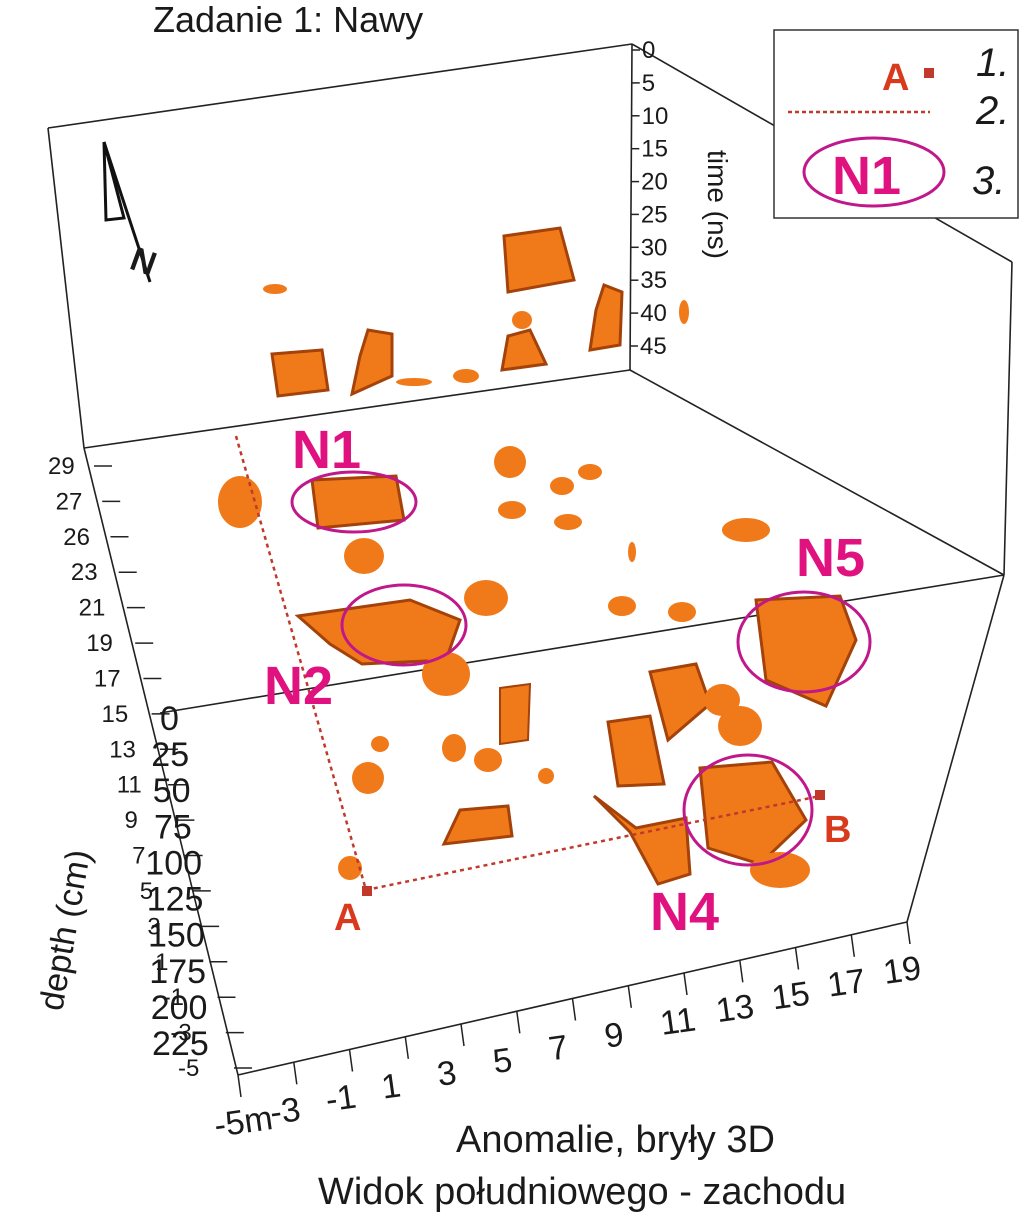  Describe the element at coordinates (176, 936) in the screenshot. I see `depth-tick-label: 150` at that location.